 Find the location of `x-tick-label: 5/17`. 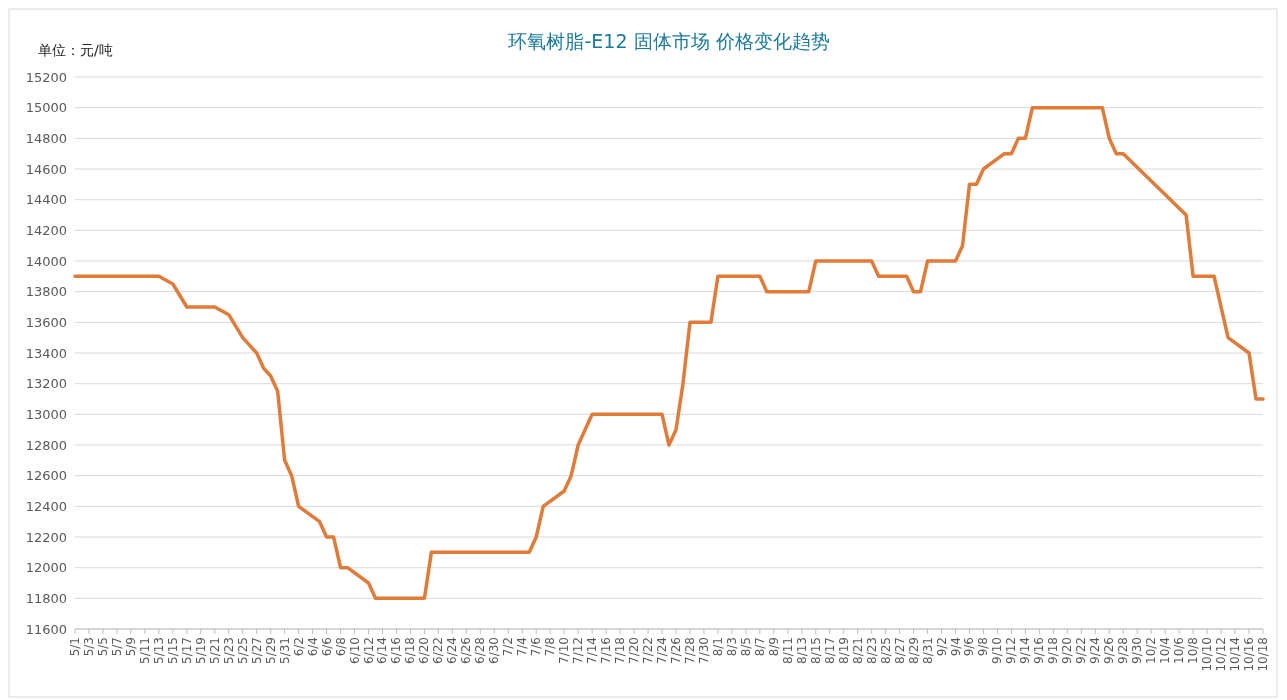

x-tick-label: 5/17 is located at coordinates (186, 650).